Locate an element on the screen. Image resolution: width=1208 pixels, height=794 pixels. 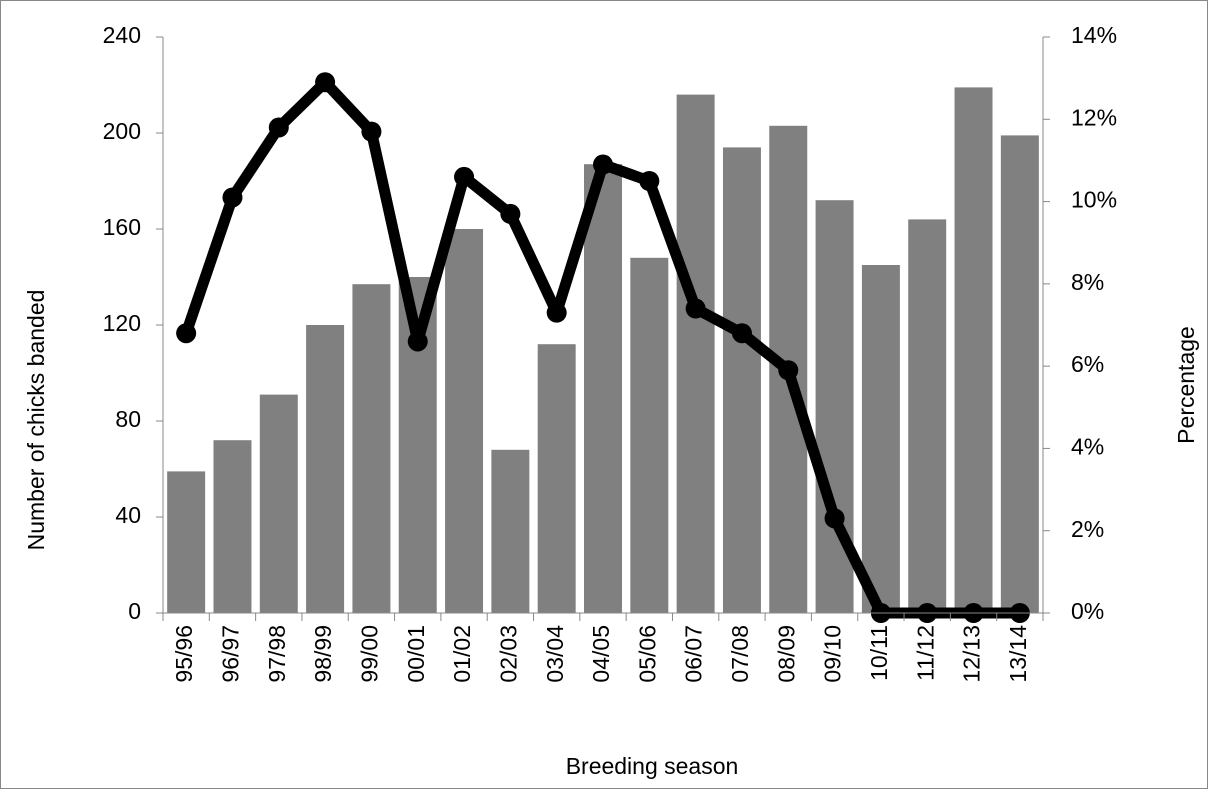
y2-tick-label: 0% is located at coordinates (1087, 611).